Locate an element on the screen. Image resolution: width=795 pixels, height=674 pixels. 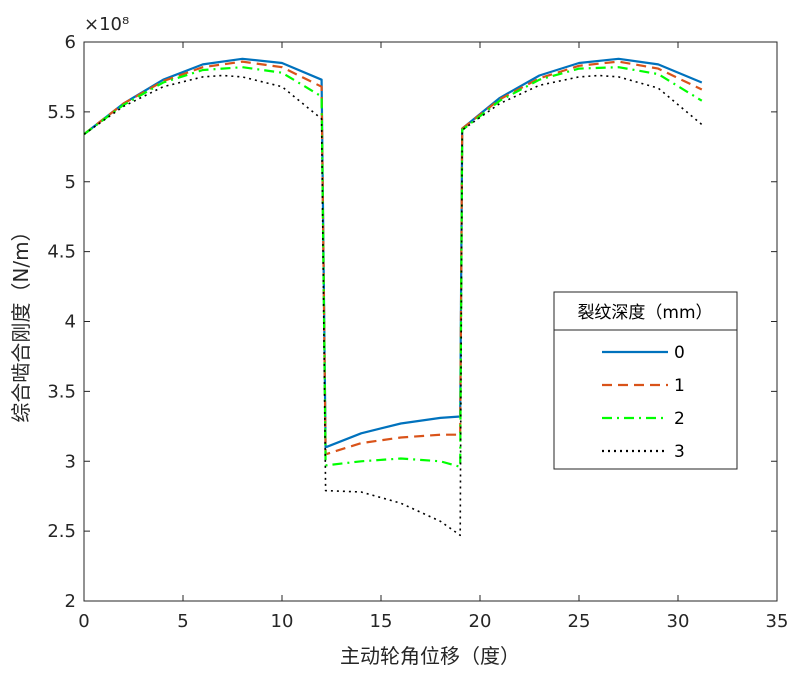
y-tick-label: 4 is located at coordinates (70, 322).